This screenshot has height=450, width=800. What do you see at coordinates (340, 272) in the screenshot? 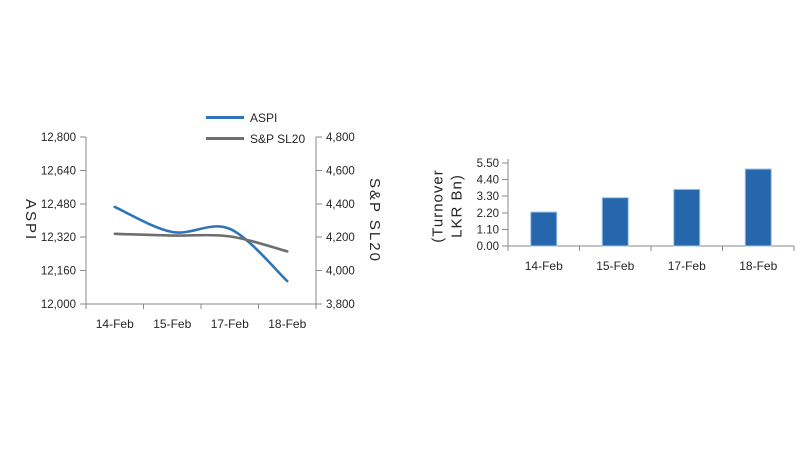
I see `right-axis-tick-label: 4,000` at bounding box center [340, 272].